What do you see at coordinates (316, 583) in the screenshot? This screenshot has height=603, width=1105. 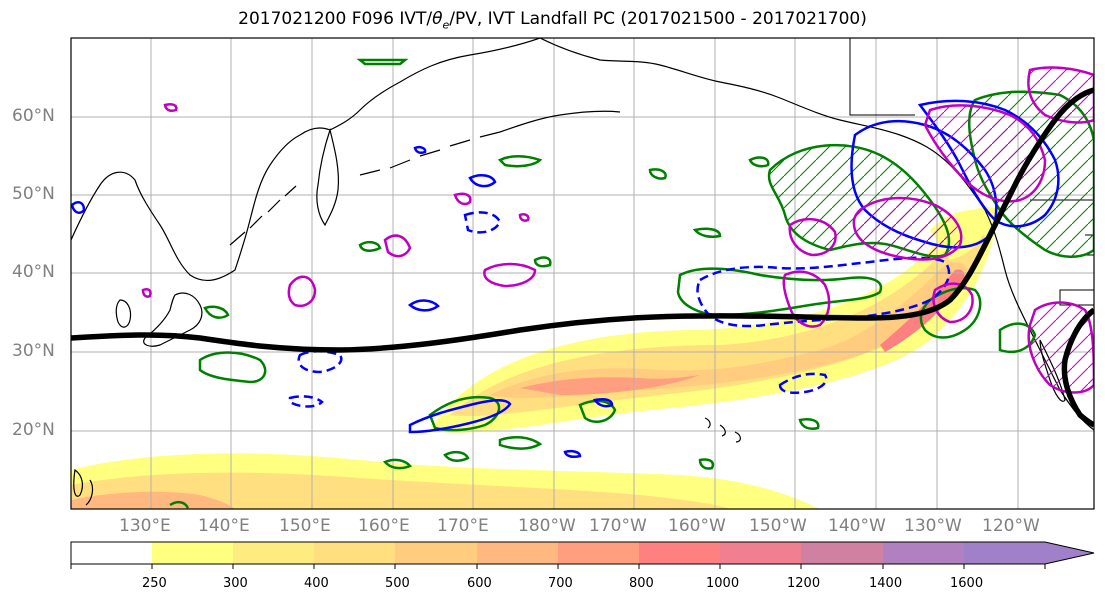 I see `colorbar-label-400: 400` at bounding box center [316, 583].